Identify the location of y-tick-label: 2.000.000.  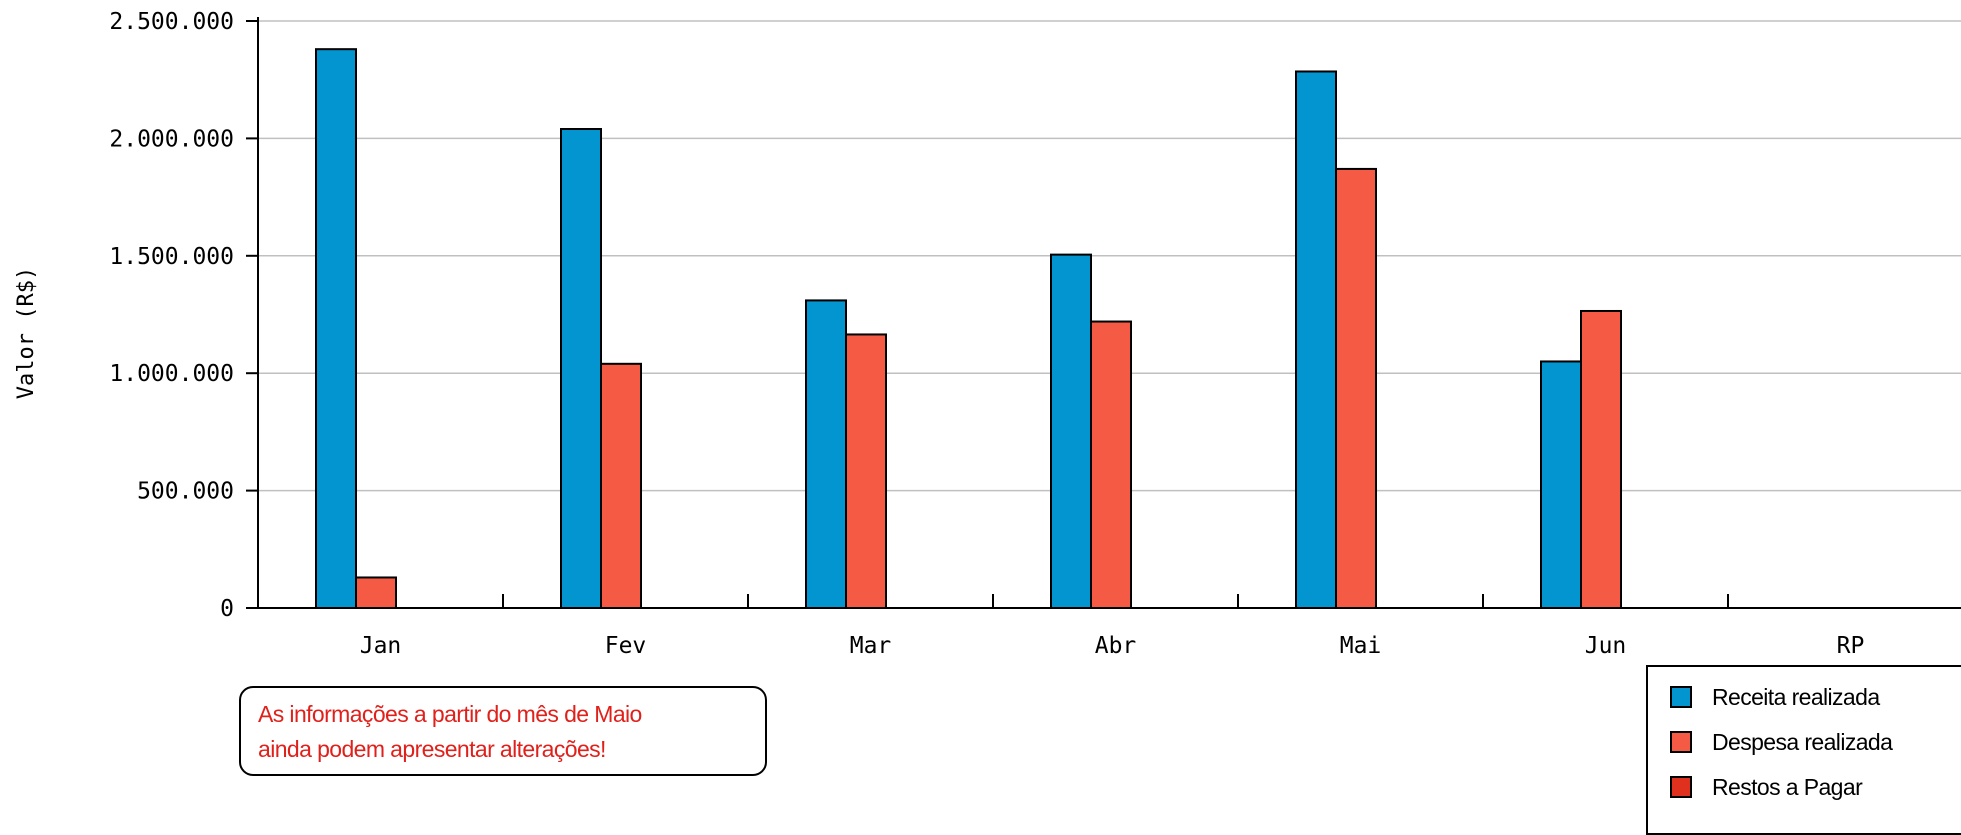
(171, 139).